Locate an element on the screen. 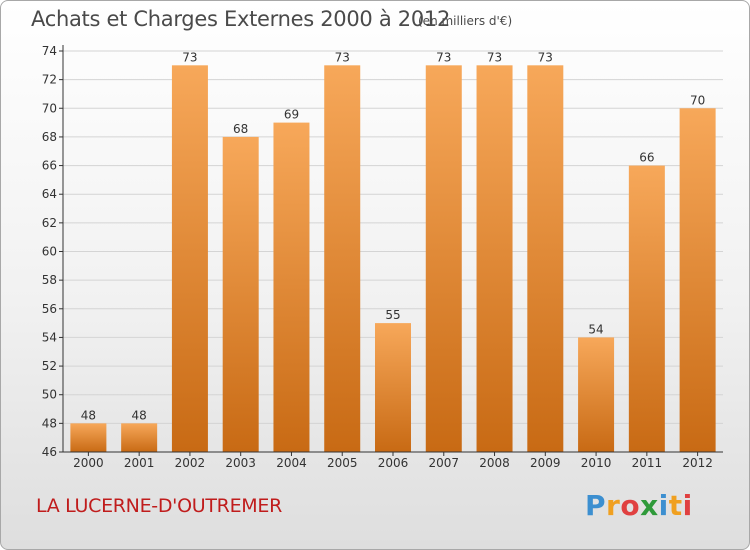  x-tick-label: 2003 is located at coordinates (240, 463).